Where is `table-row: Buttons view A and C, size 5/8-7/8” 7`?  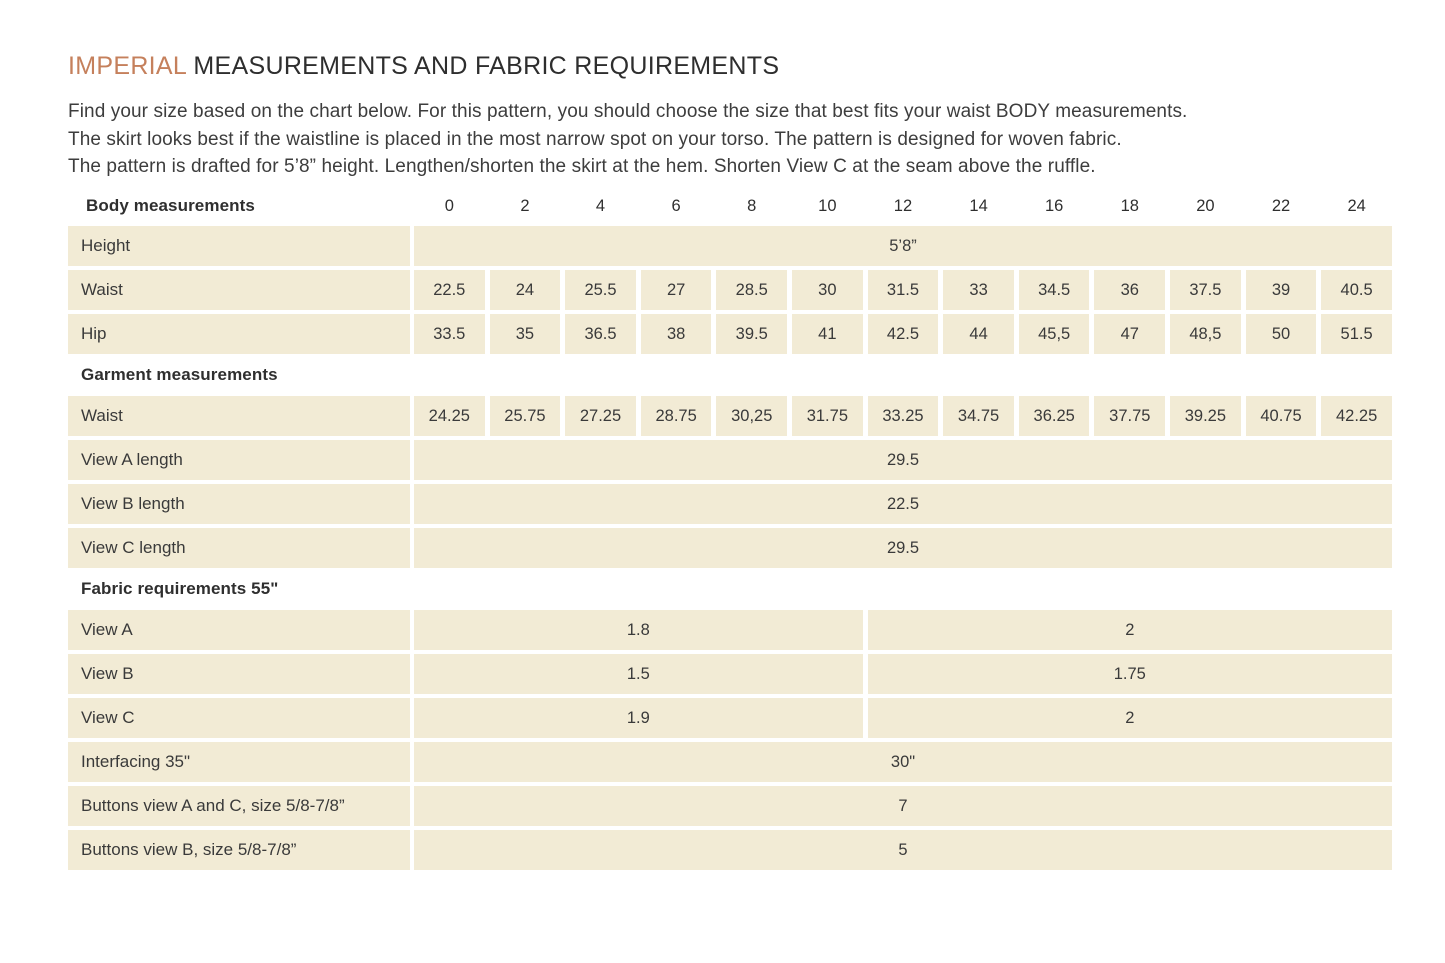 table-row: Buttons view A and C, size 5/8-7/8” 7 is located at coordinates (730, 806).